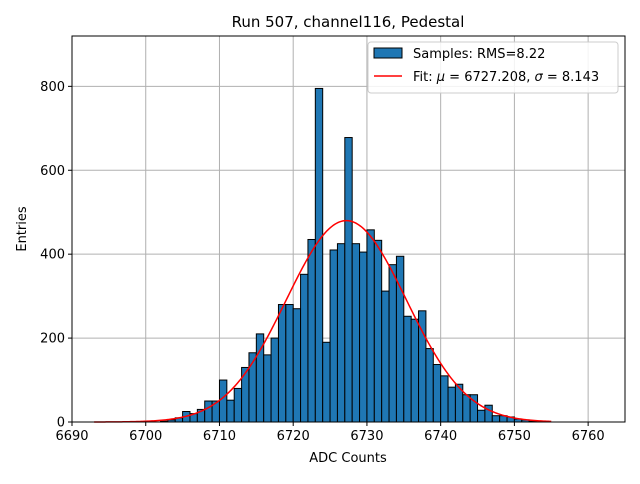 The image size is (640, 484). What do you see at coordinates (71, 436) in the screenshot?
I see `x-tick-label: 6690` at bounding box center [71, 436].